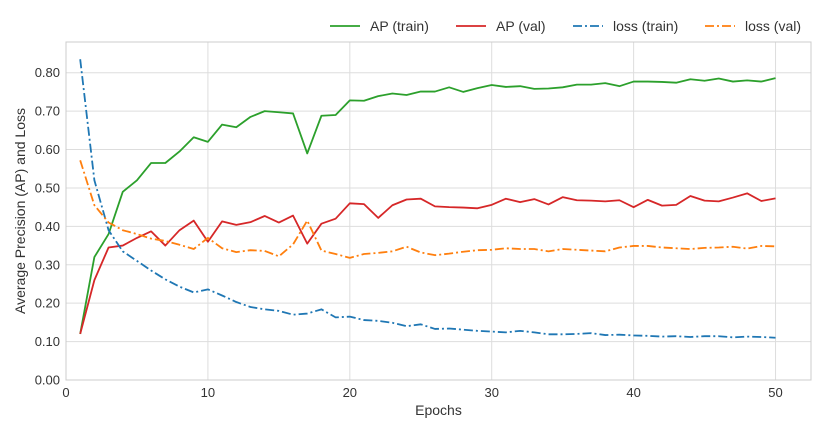 Image resolution: width=826 pixels, height=433 pixels. Describe the element at coordinates (47, 380) in the screenshot. I see `y-tick-label: 0.00` at that location.